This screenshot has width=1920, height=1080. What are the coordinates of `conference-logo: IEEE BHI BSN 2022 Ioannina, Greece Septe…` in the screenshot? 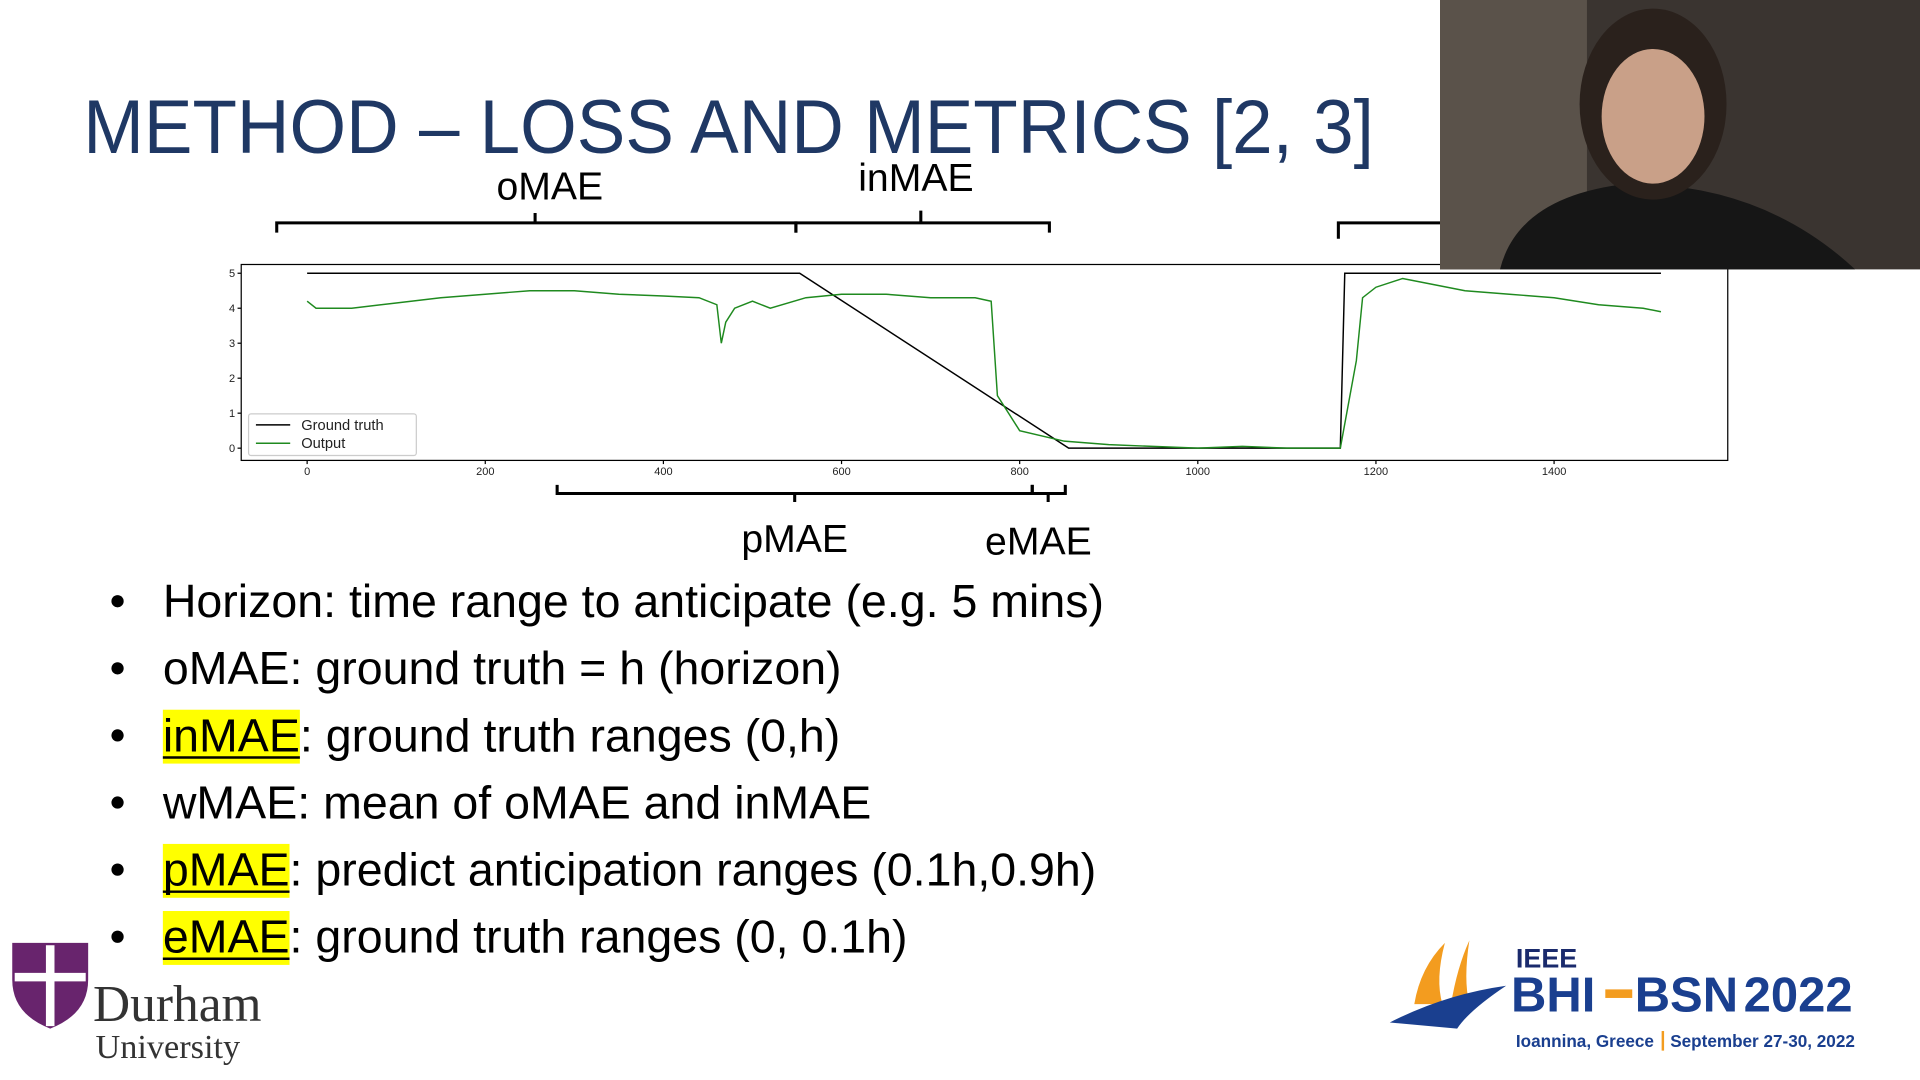 It's located at (1622, 995).